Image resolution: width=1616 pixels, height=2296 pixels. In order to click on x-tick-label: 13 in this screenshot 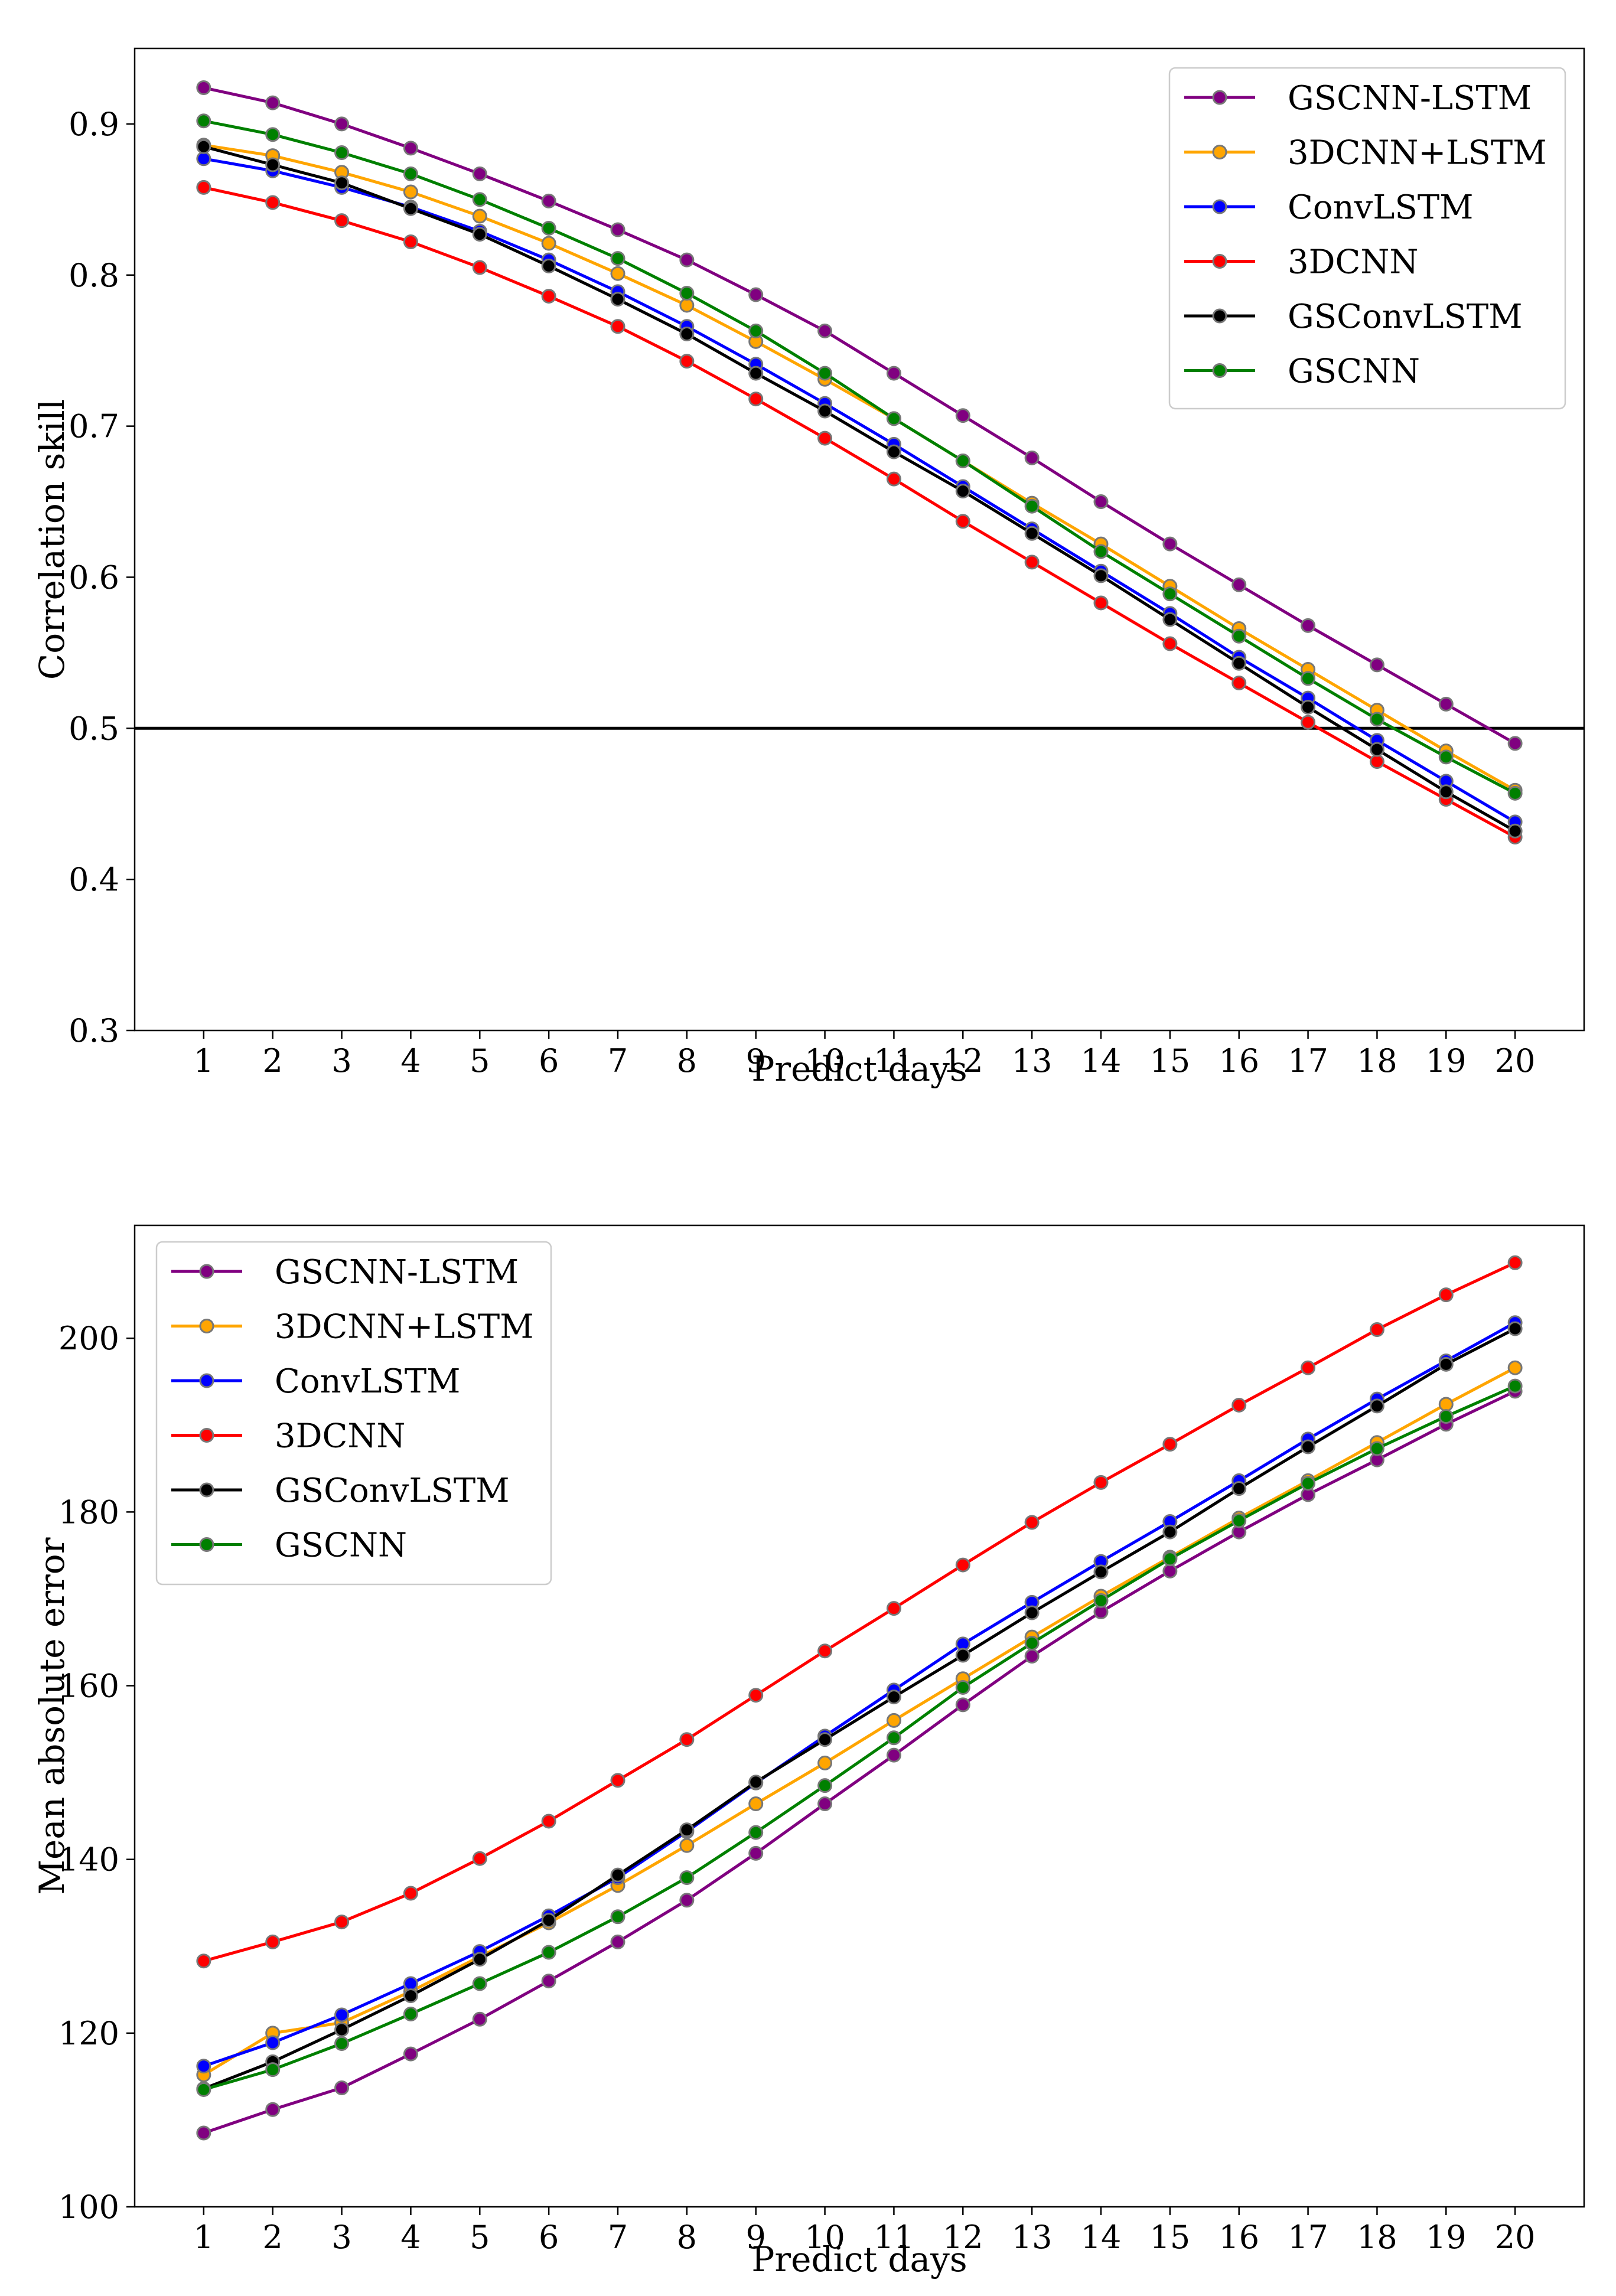, I will do `click(1032, 1061)`.